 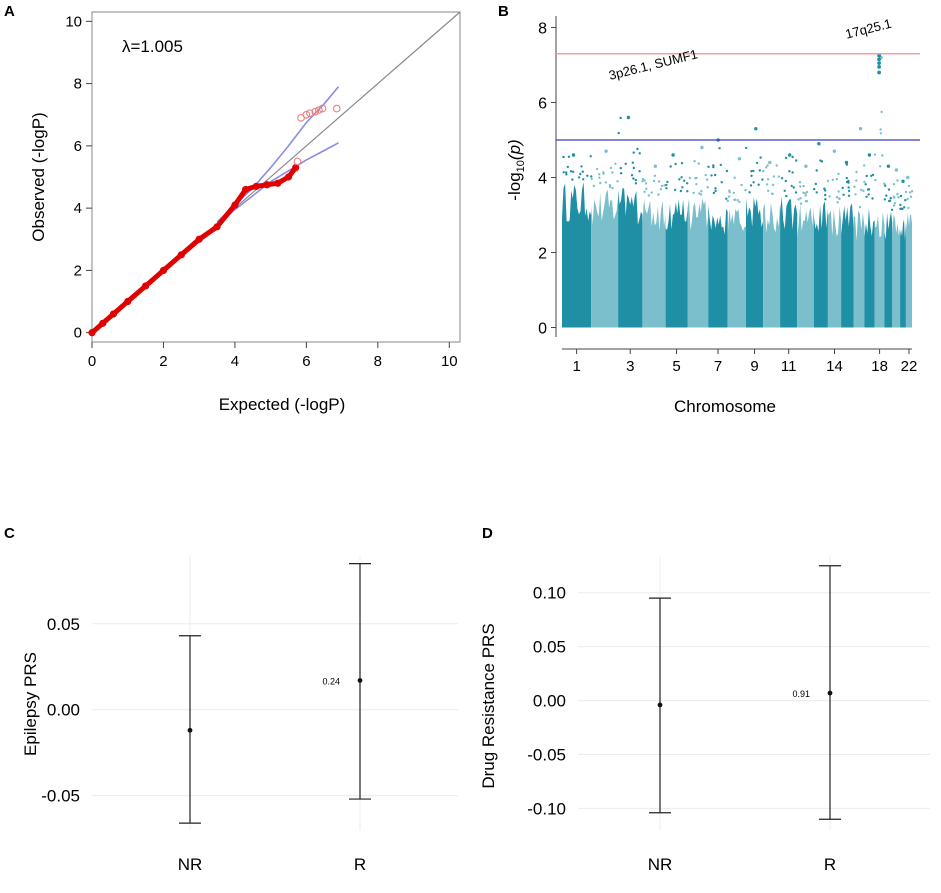 What do you see at coordinates (360, 864) in the screenshot?
I see `x-tick-label: R` at bounding box center [360, 864].